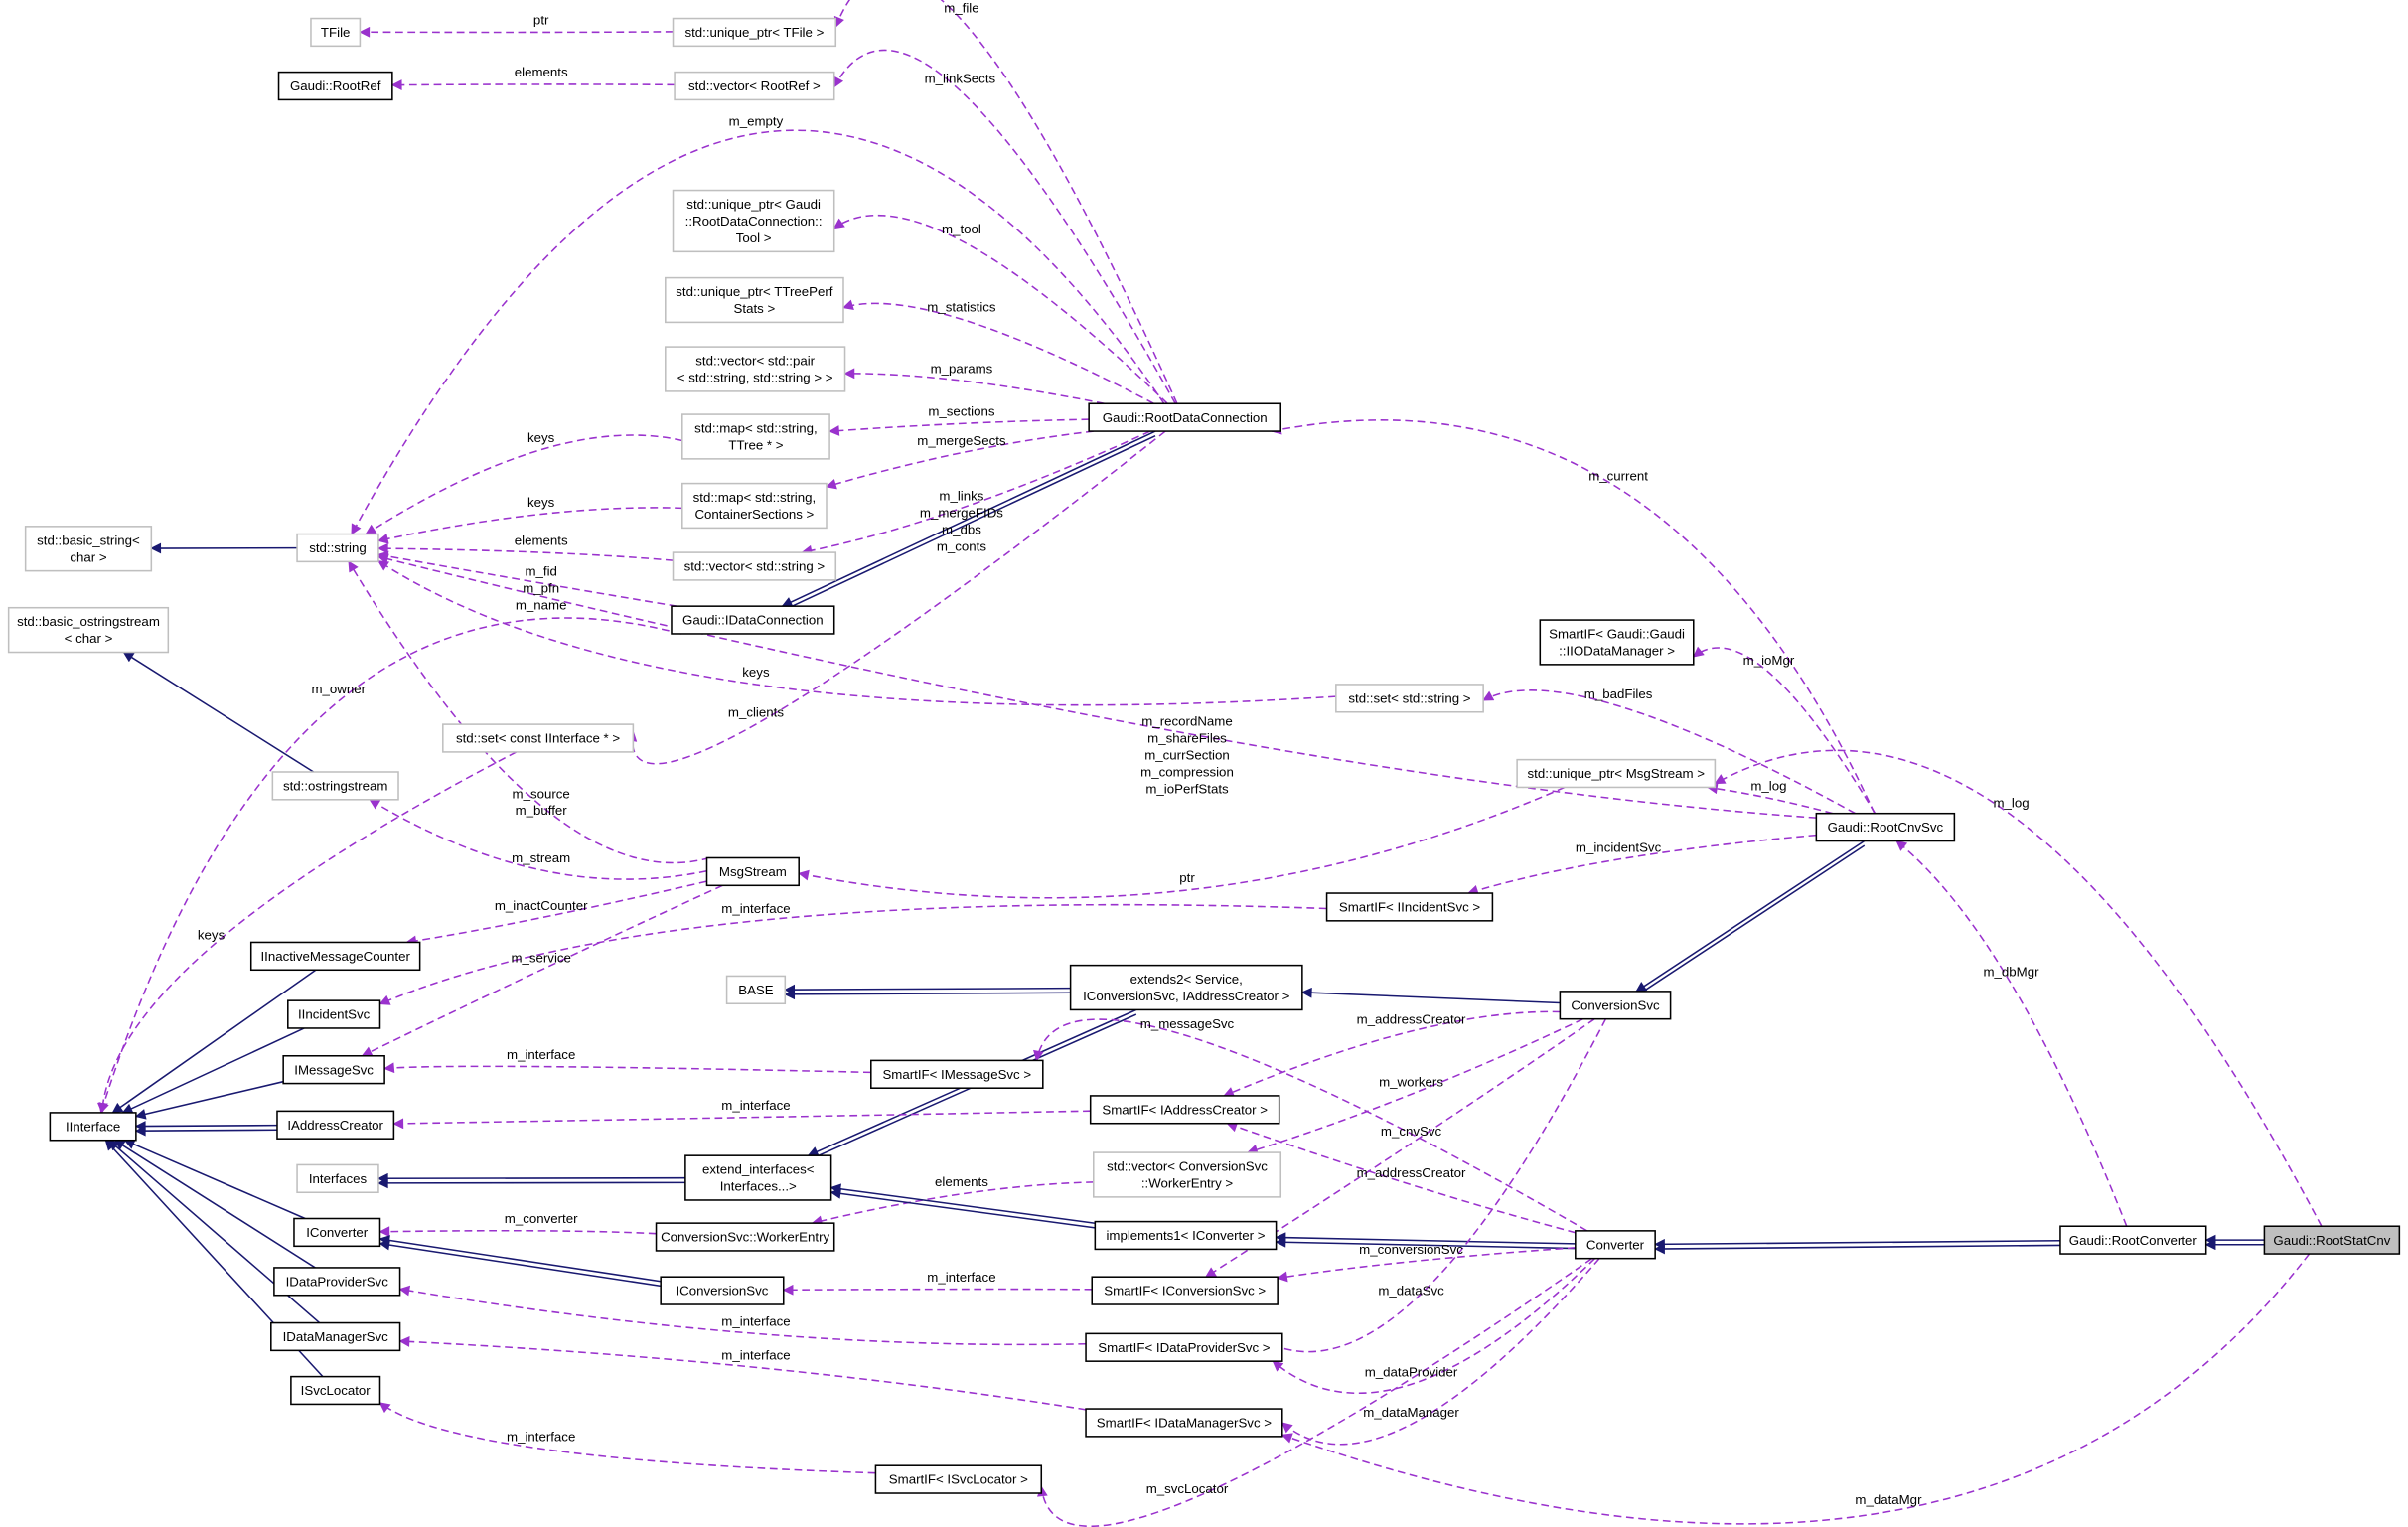 The image size is (2408, 1527). I want to click on node-label: Gaudi::RootDataConnection, so click(1185, 417).